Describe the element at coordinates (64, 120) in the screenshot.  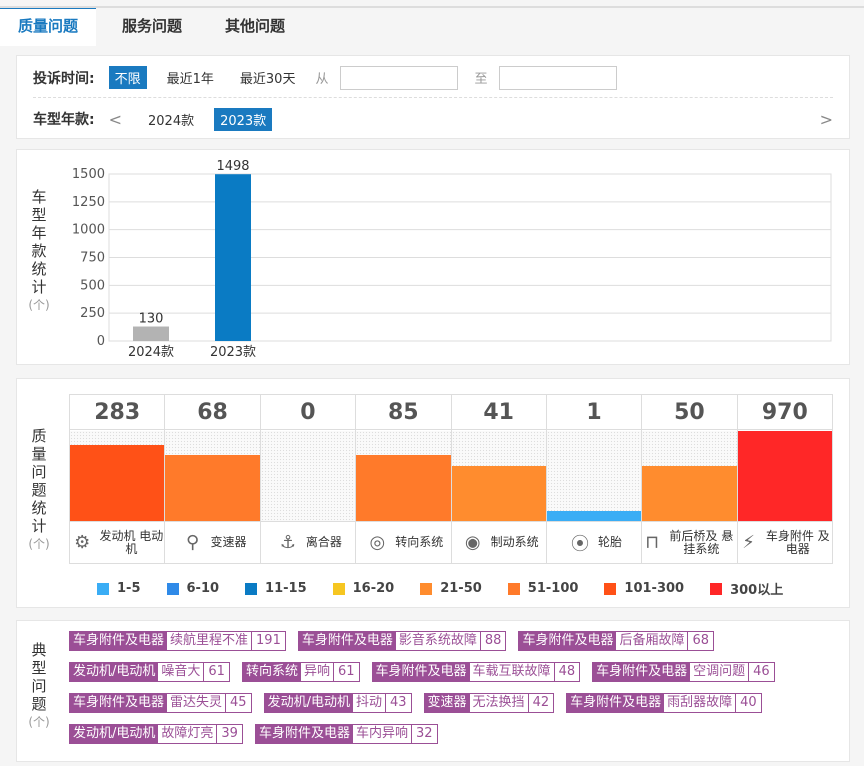
I see `year-filter-label: 车型年款:` at that location.